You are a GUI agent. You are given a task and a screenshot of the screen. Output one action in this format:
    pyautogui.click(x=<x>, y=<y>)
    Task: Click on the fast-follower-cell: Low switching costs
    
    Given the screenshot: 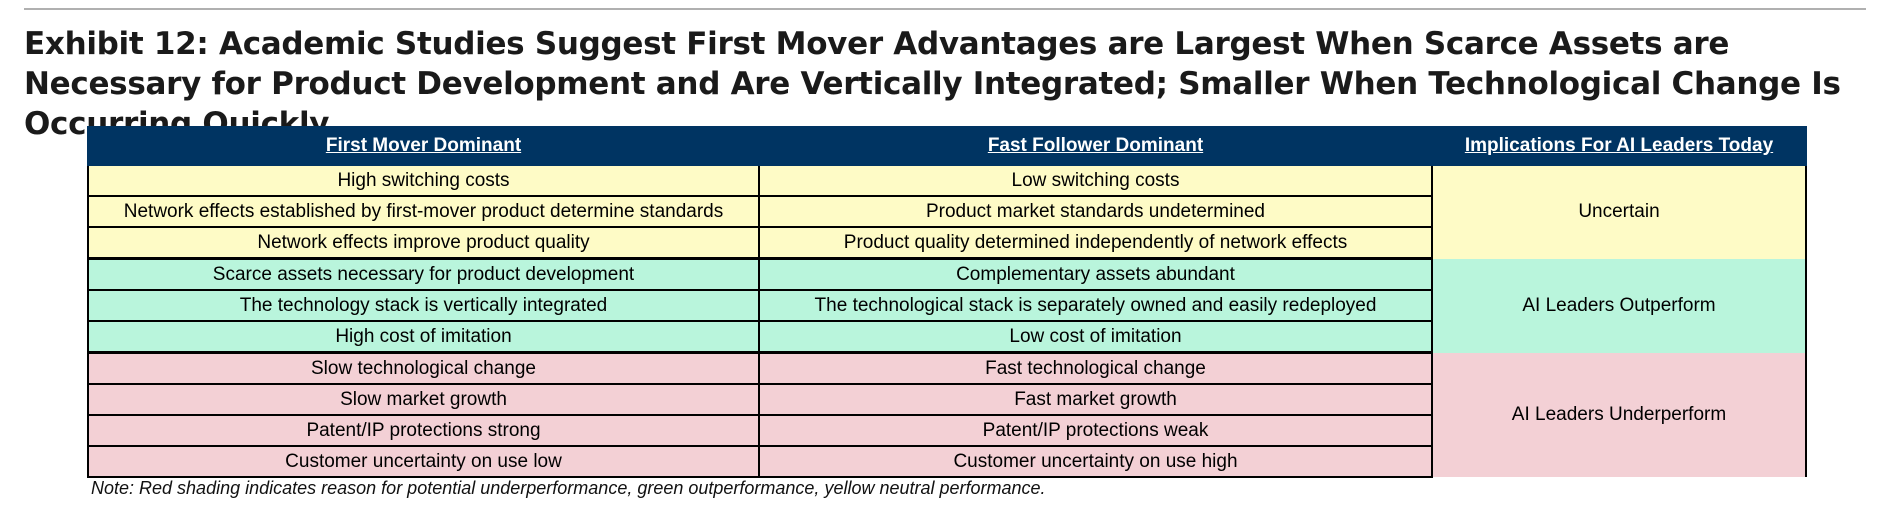 What is the action you would take?
    pyautogui.click(x=1095, y=180)
    